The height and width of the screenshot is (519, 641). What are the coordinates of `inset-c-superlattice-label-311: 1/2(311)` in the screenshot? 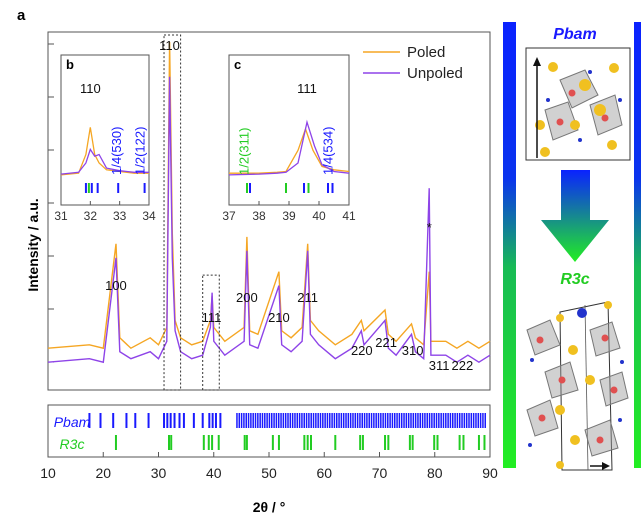 It's located at (244, 151).